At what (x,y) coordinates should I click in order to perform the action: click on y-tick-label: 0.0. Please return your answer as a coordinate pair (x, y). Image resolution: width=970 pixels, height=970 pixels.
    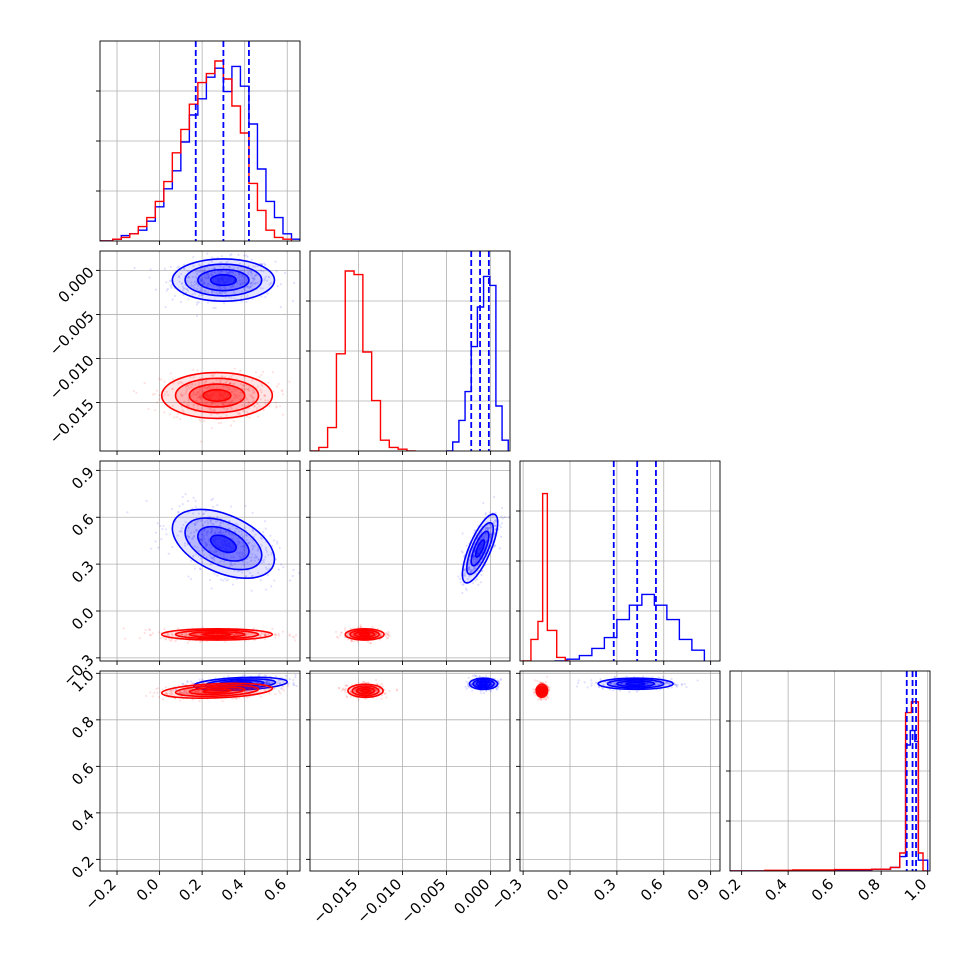
    Looking at the image, I should click on (83, 619).